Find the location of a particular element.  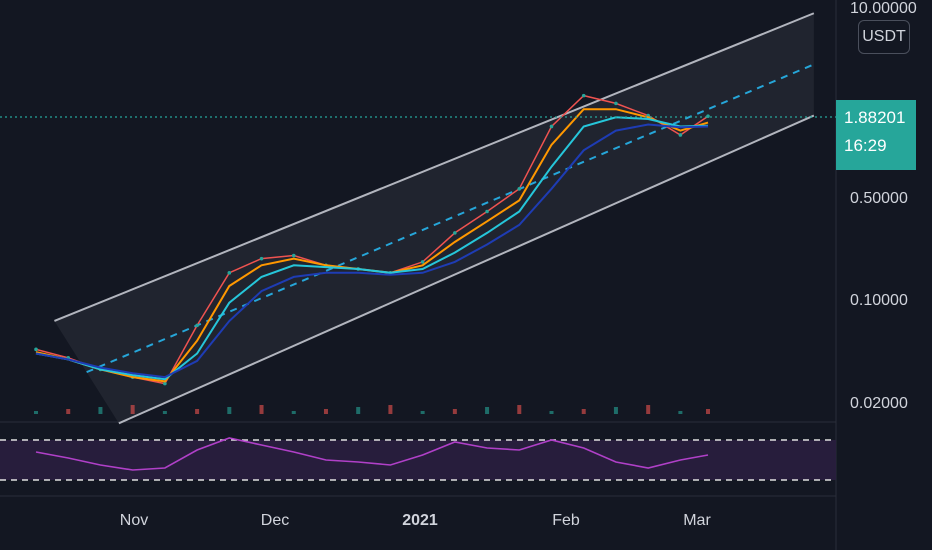

x-tick-label: Nov is located at coordinates (134, 520).